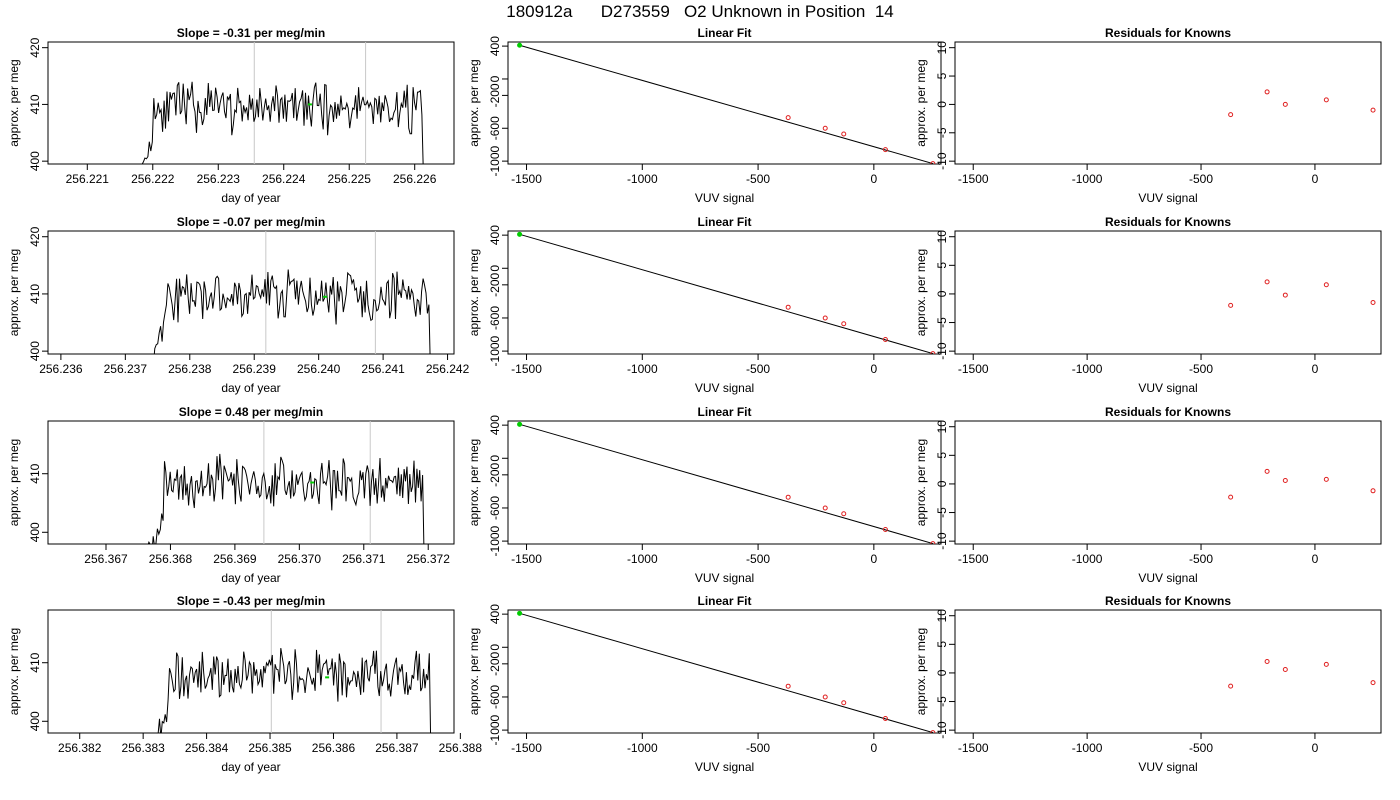 The height and width of the screenshot is (800, 1400). Describe the element at coordinates (461, 748) in the screenshot. I see `x-tick-label: 256.388` at that location.